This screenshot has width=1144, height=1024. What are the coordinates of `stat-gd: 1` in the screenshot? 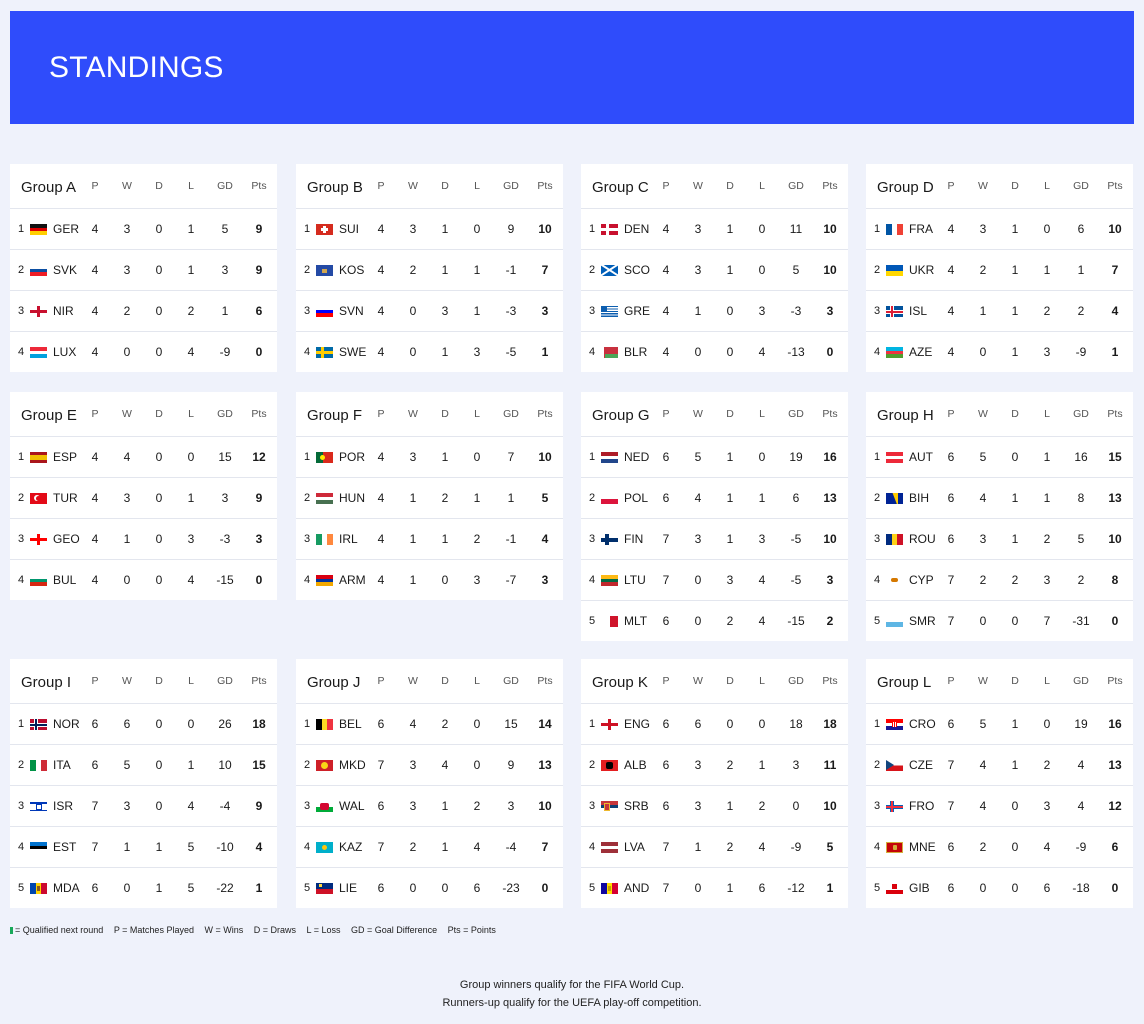 It's located at (1081, 270).